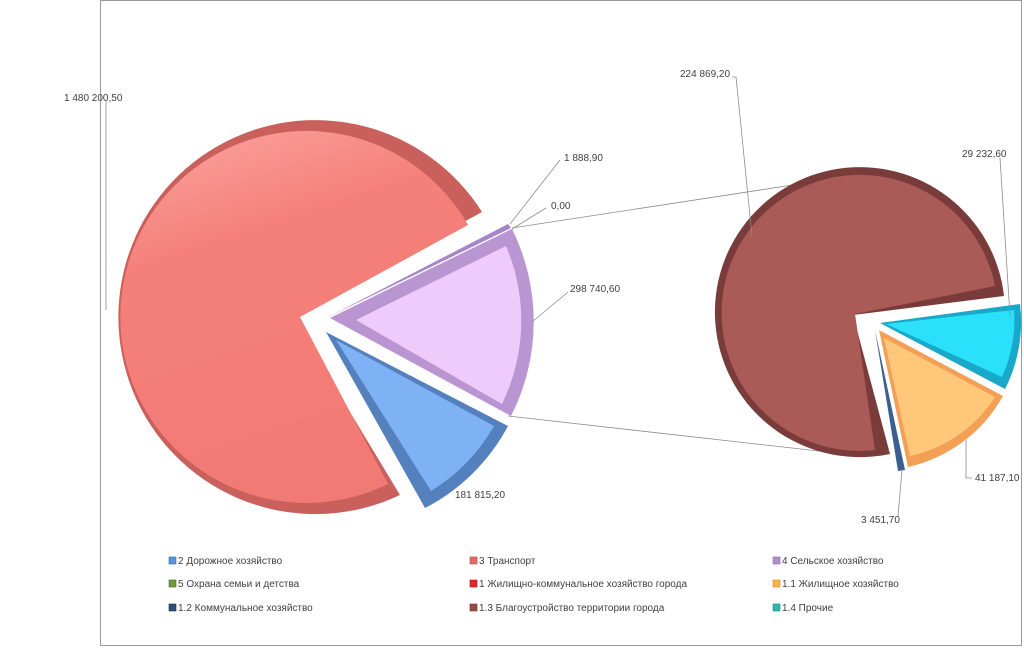  What do you see at coordinates (997, 478) in the screenshot?
I see `label-housing: 41 187,10` at bounding box center [997, 478].